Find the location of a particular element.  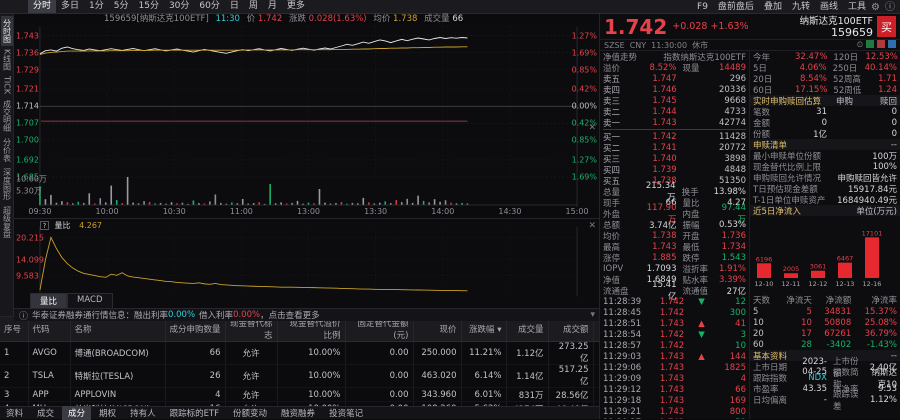

tick-direction-icon: ▲ is located at coordinates (701, 356).